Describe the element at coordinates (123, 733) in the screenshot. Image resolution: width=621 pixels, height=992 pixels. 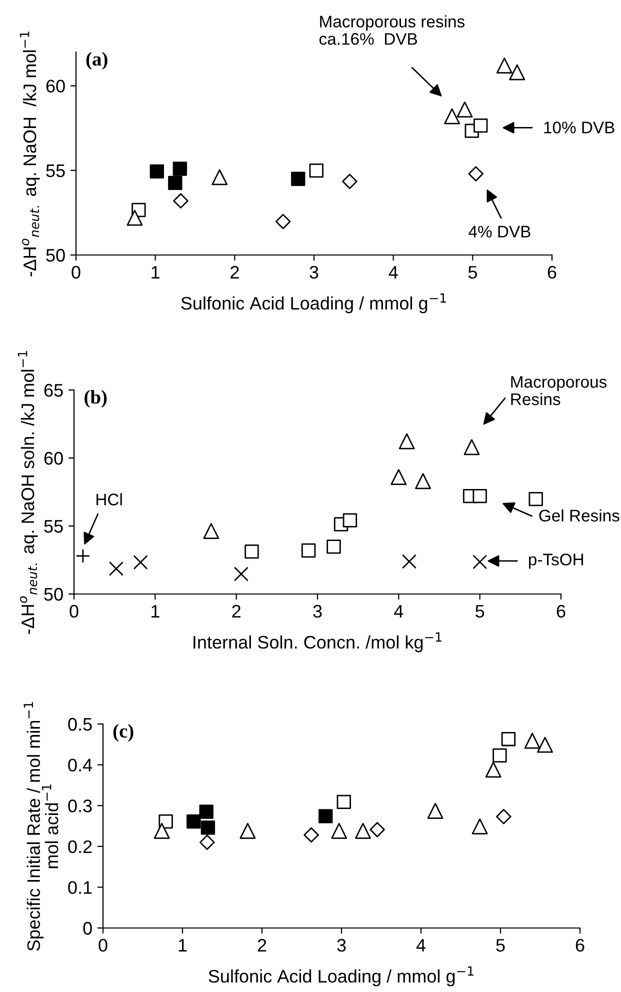
I see `chart-title: (c)` at that location.